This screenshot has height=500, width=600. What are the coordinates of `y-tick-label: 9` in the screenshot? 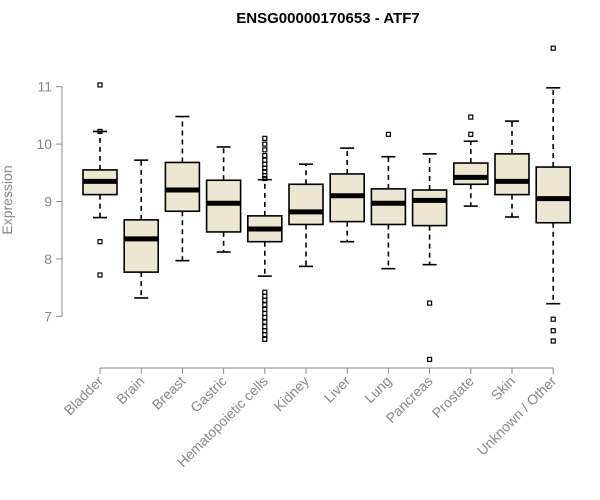 It's located at (48, 202).